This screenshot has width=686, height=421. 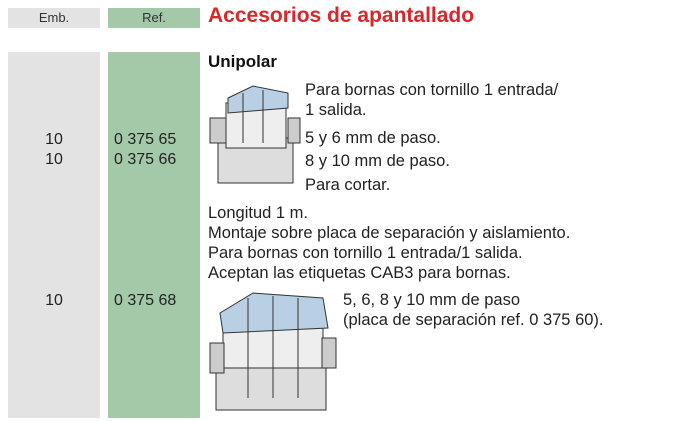 I want to click on ref-column, so click(x=154, y=235).